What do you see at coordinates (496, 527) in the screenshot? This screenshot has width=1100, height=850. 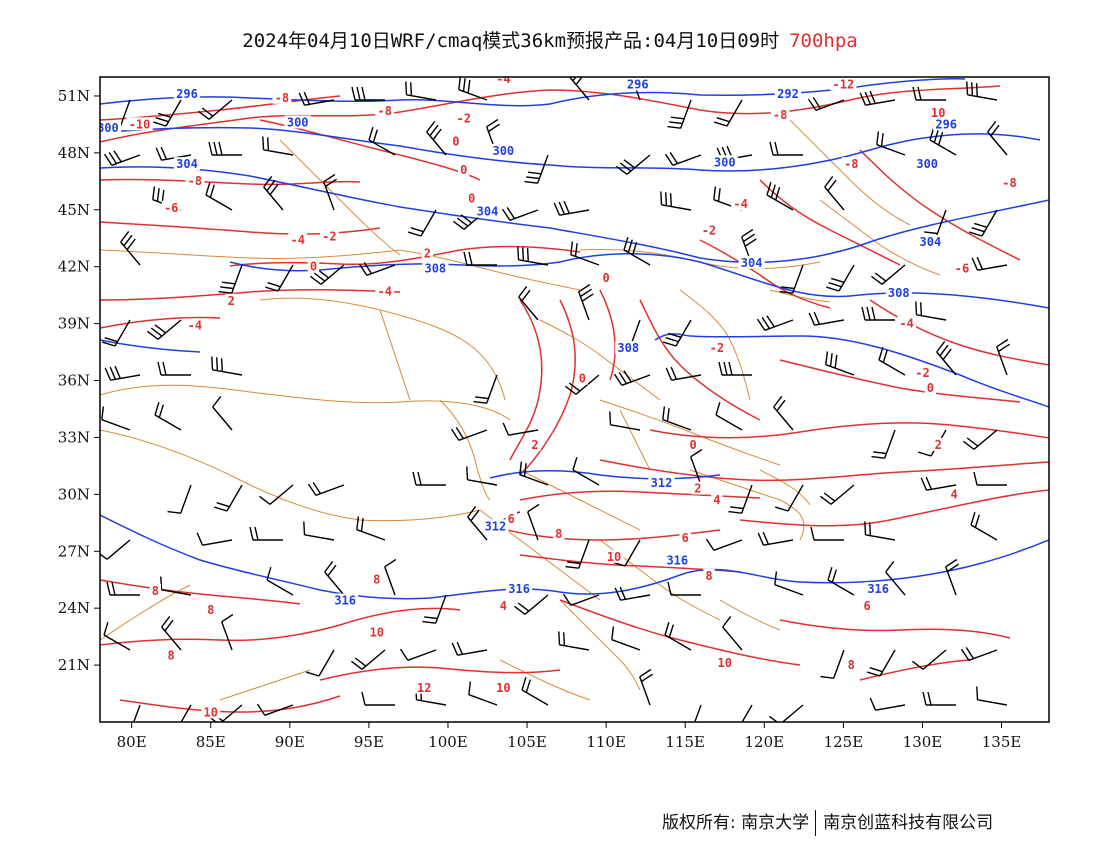 I see `geopotential-label: 312` at bounding box center [496, 527].